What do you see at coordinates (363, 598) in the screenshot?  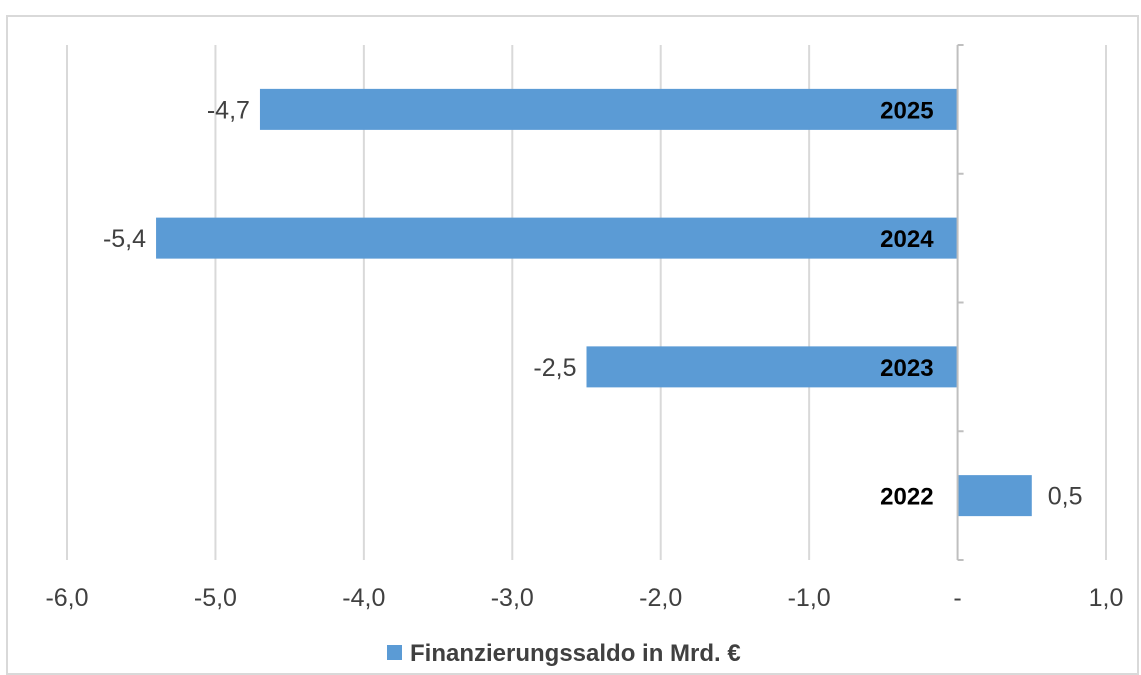 I see `x-tick-label: -4,0` at bounding box center [363, 598].